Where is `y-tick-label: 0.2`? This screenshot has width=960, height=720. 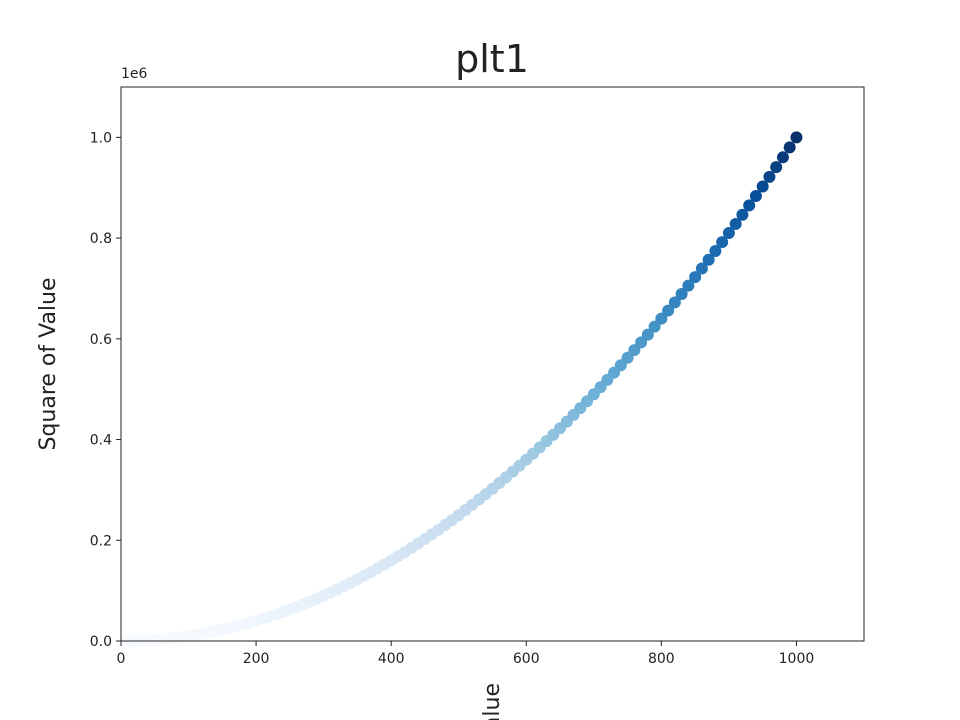 y-tick-label: 0.2 is located at coordinates (101, 541).